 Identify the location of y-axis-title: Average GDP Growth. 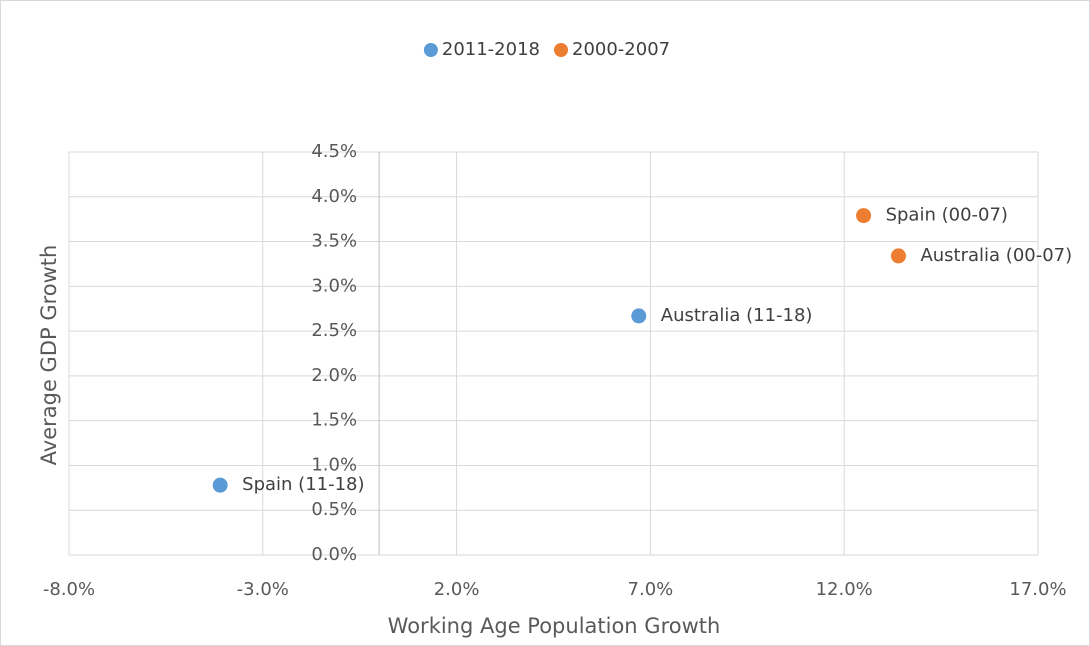
(49, 355).